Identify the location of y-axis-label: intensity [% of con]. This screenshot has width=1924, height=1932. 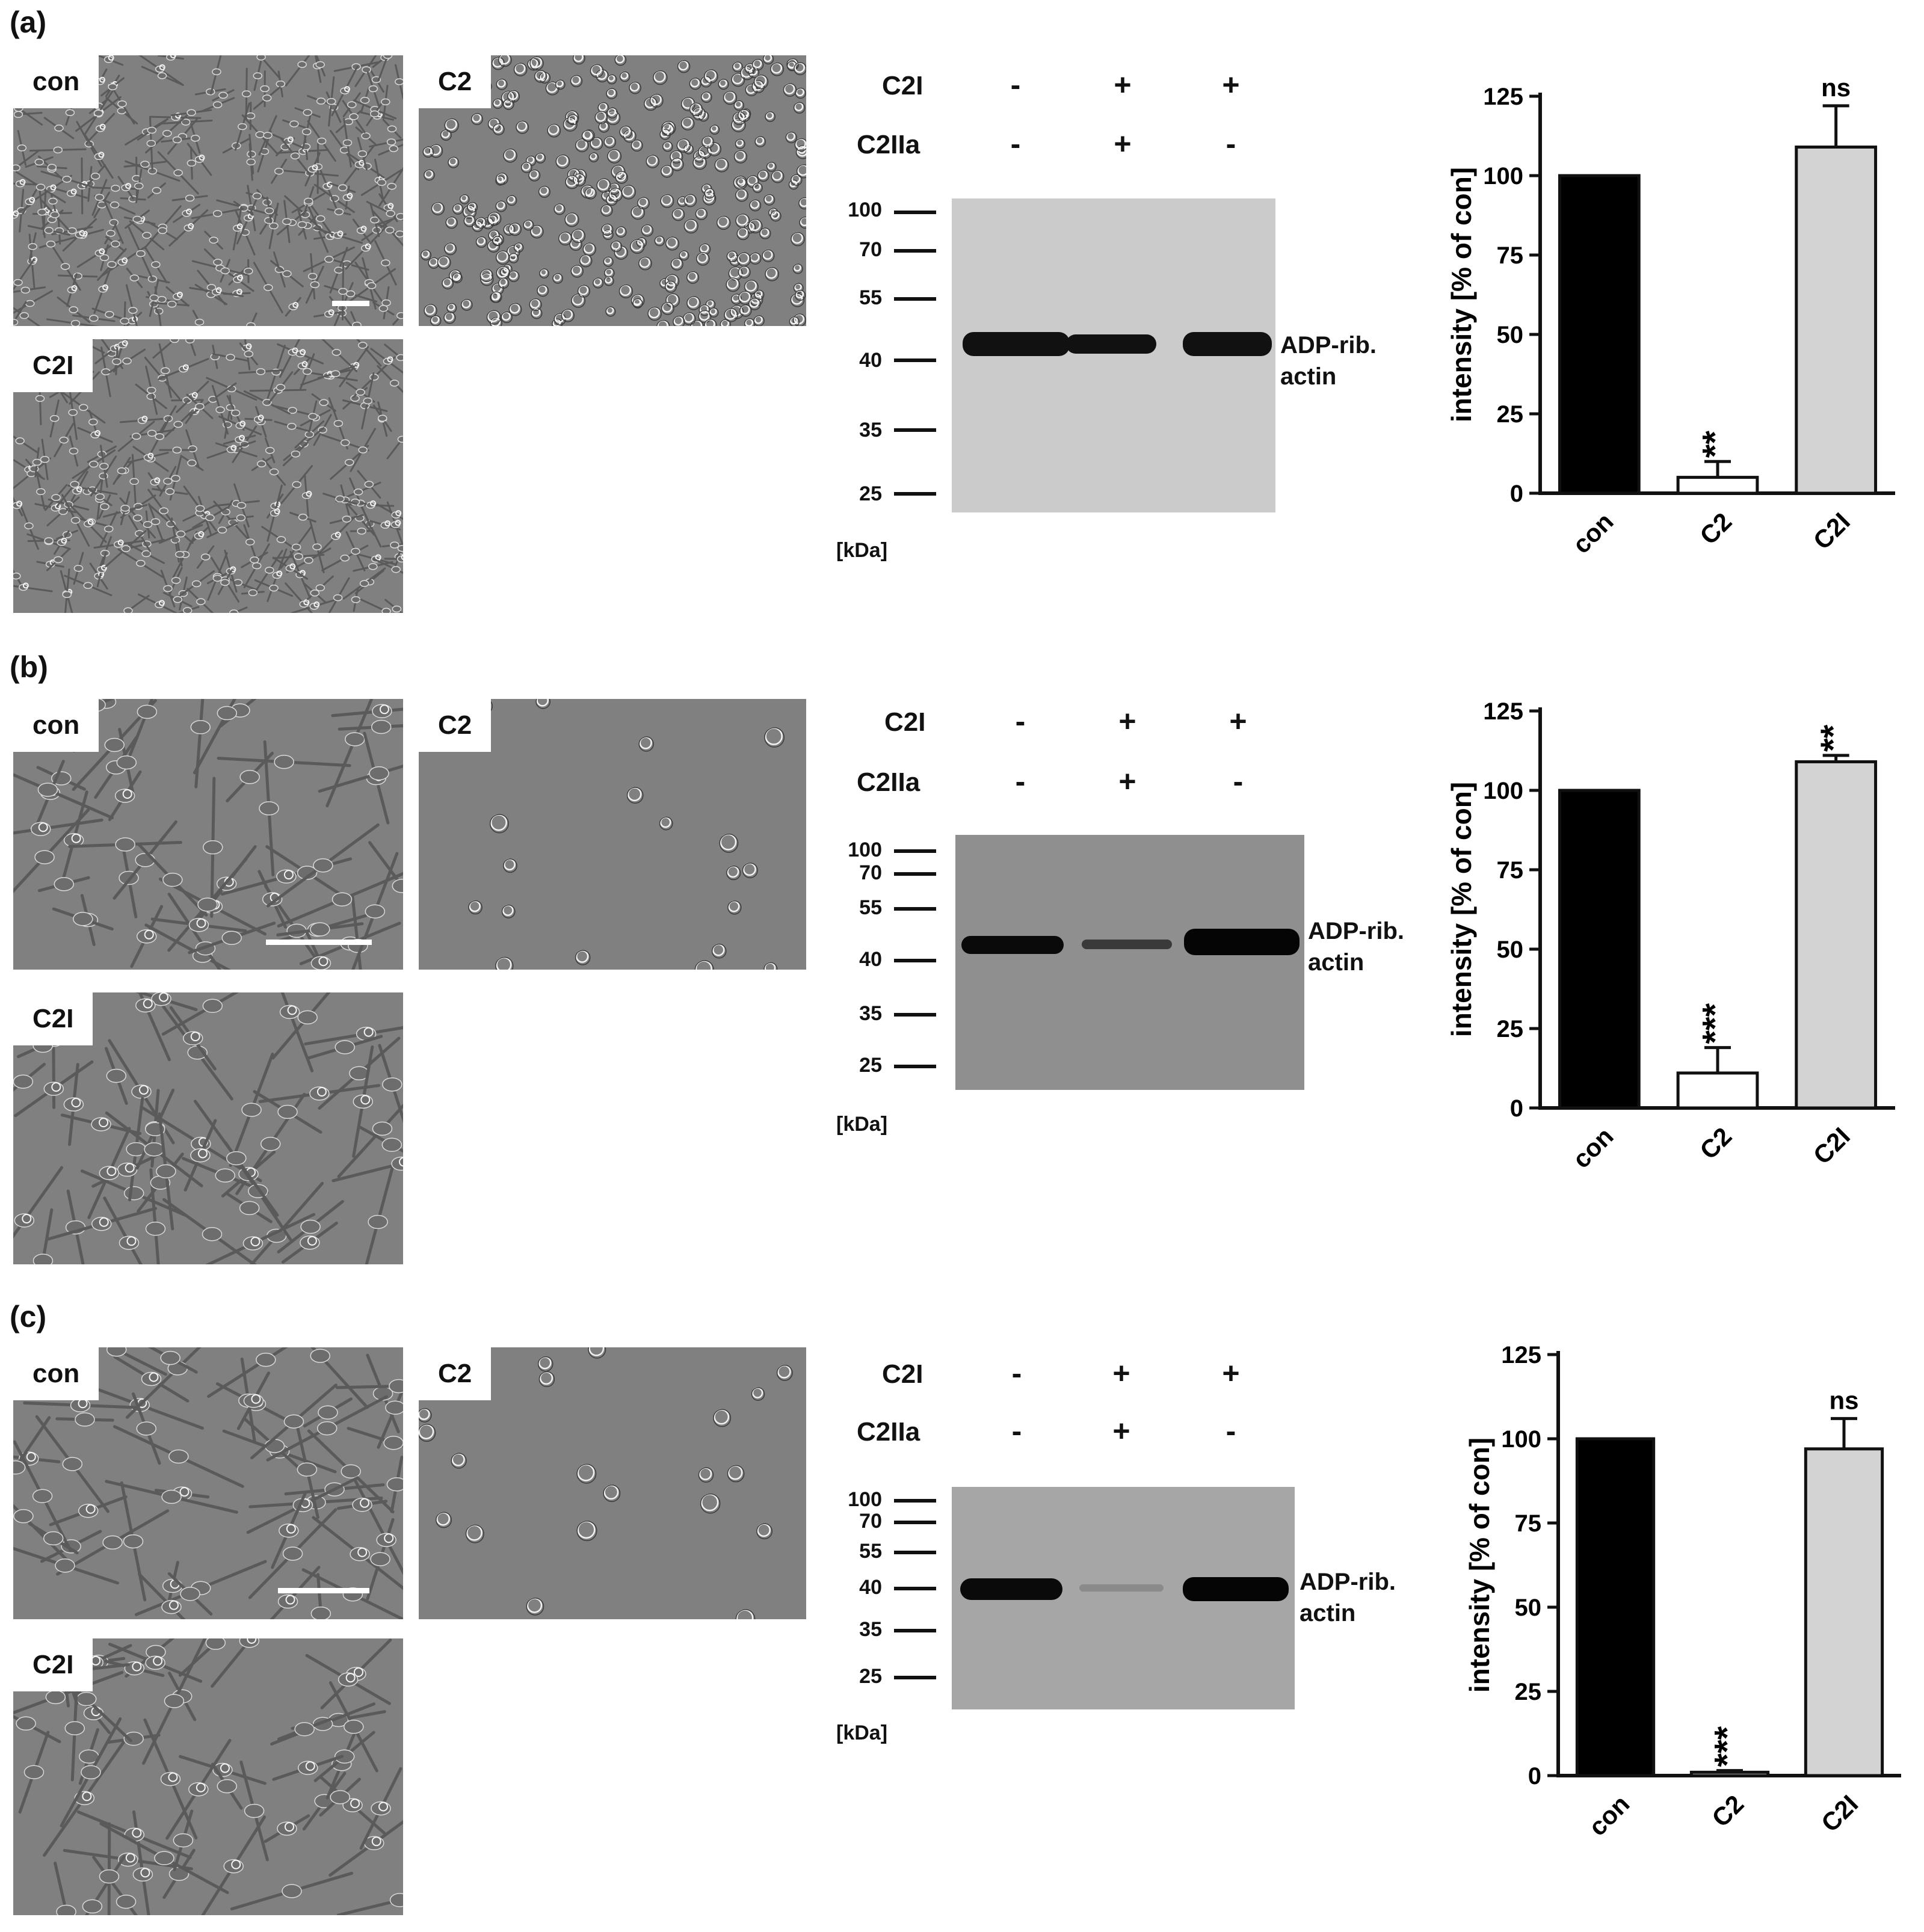
(1479, 1565).